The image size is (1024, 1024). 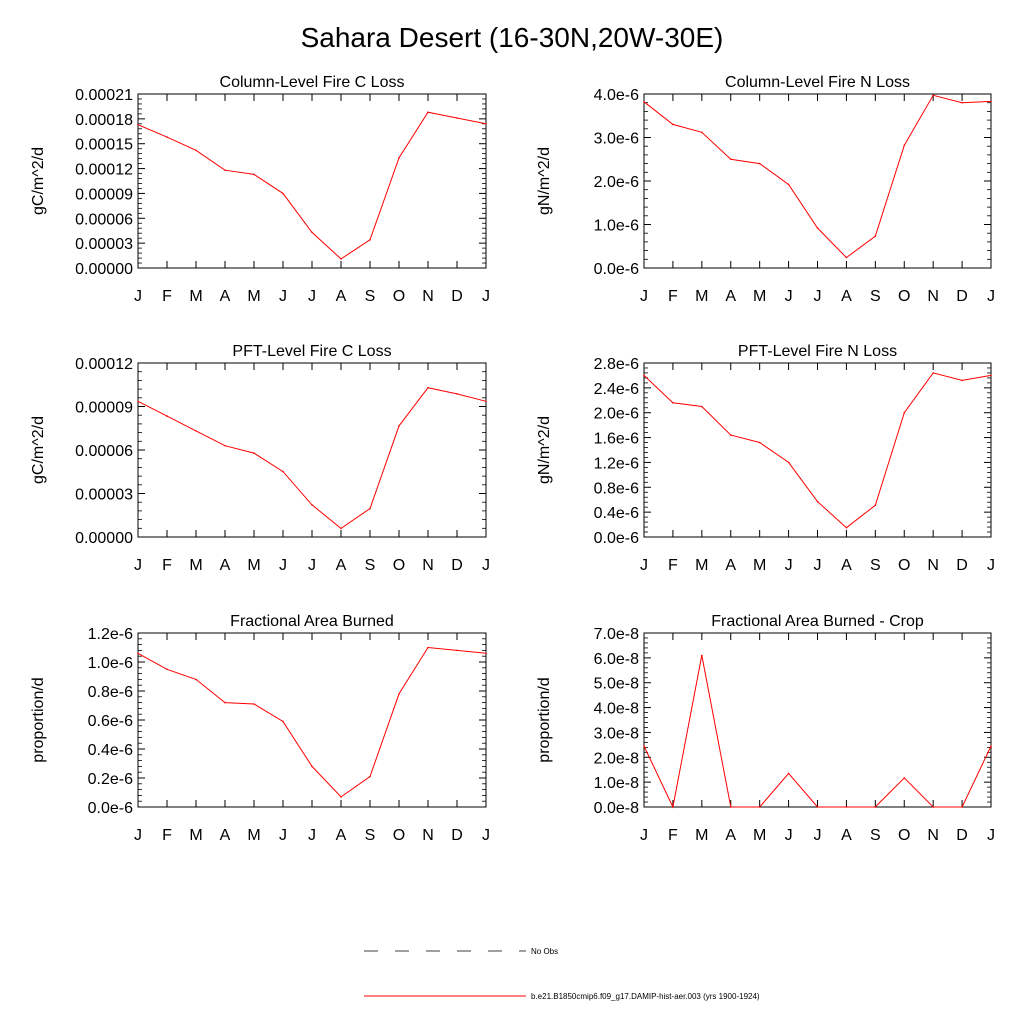 What do you see at coordinates (616, 389) in the screenshot?
I see `y-tick-label: 2.4e-6` at bounding box center [616, 389].